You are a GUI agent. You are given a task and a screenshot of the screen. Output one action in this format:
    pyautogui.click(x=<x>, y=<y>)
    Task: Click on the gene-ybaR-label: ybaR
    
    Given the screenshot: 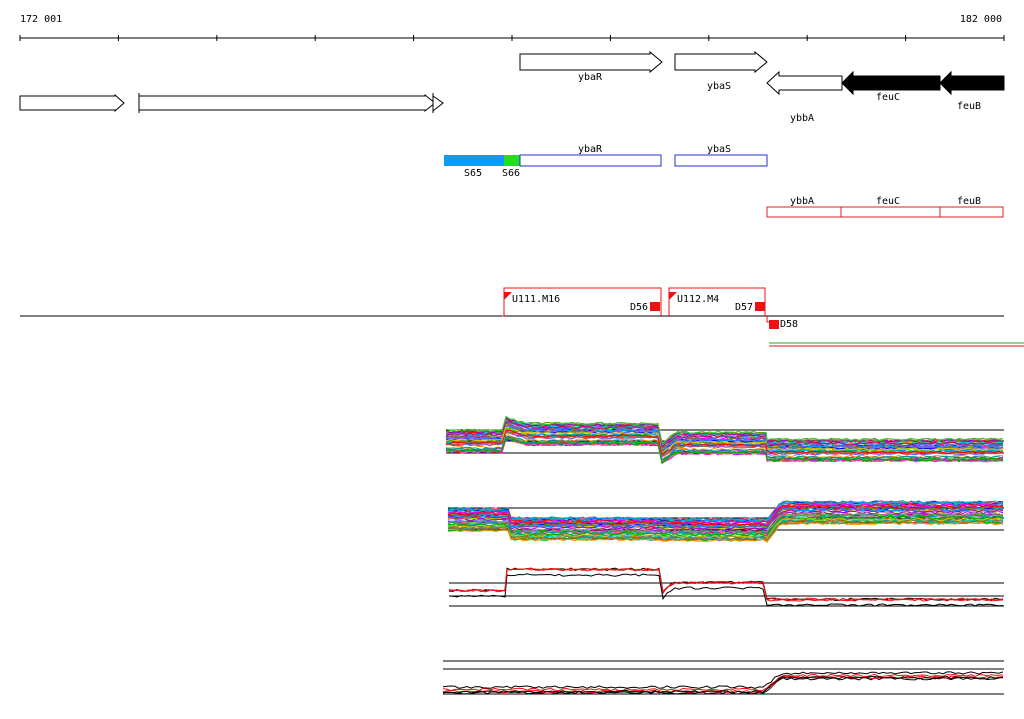 What is the action you would take?
    pyautogui.click(x=590, y=77)
    